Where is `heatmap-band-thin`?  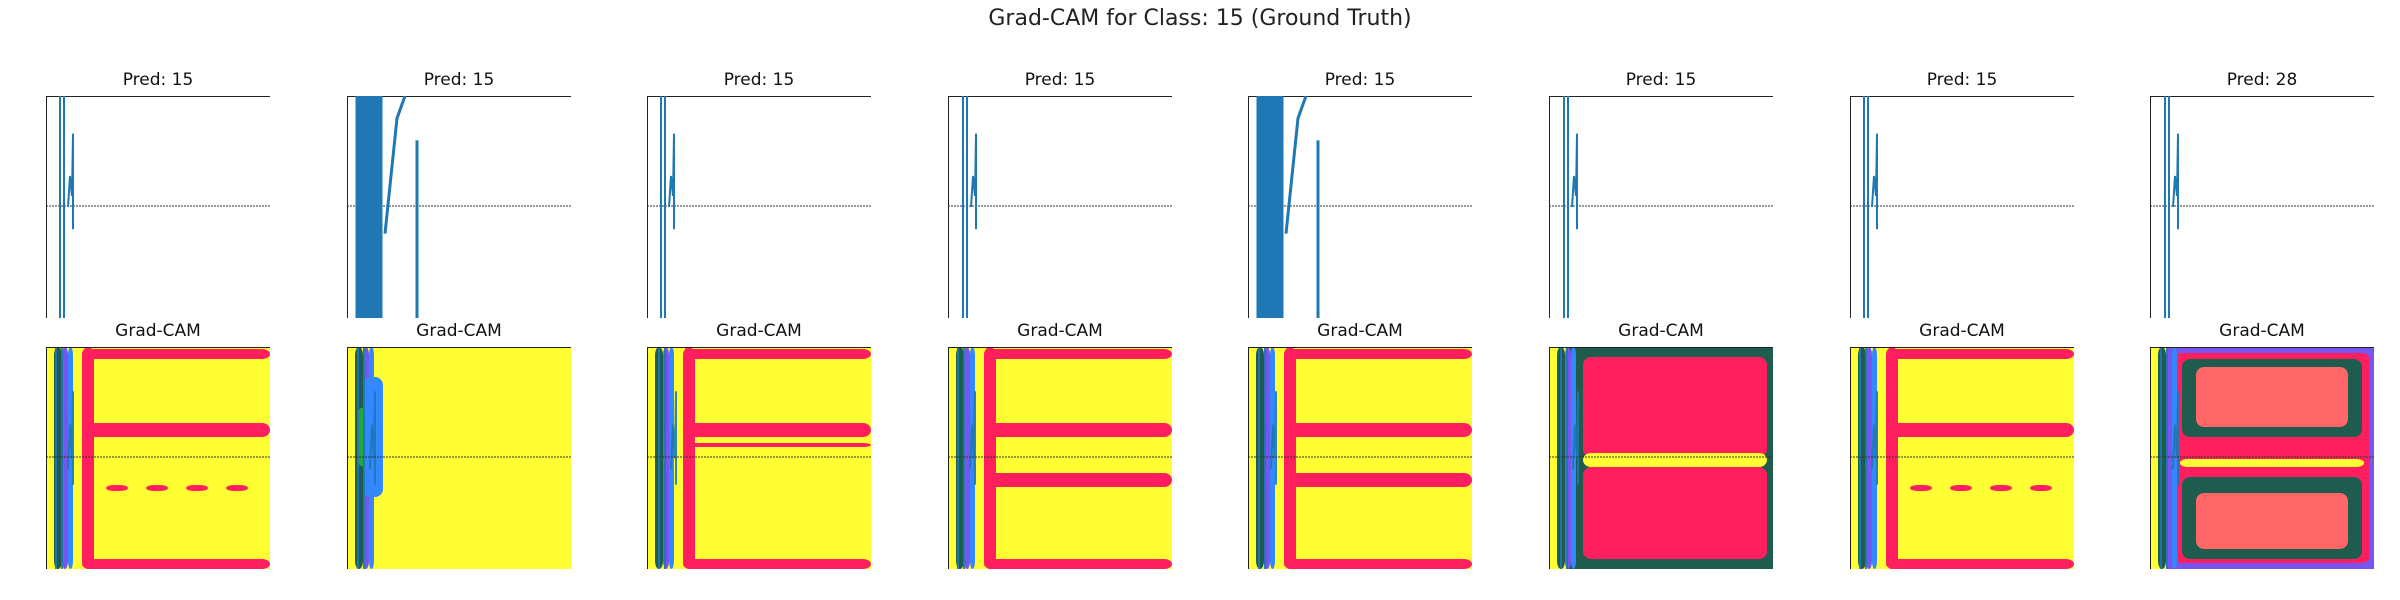 heatmap-band-thin is located at coordinates (777, 445).